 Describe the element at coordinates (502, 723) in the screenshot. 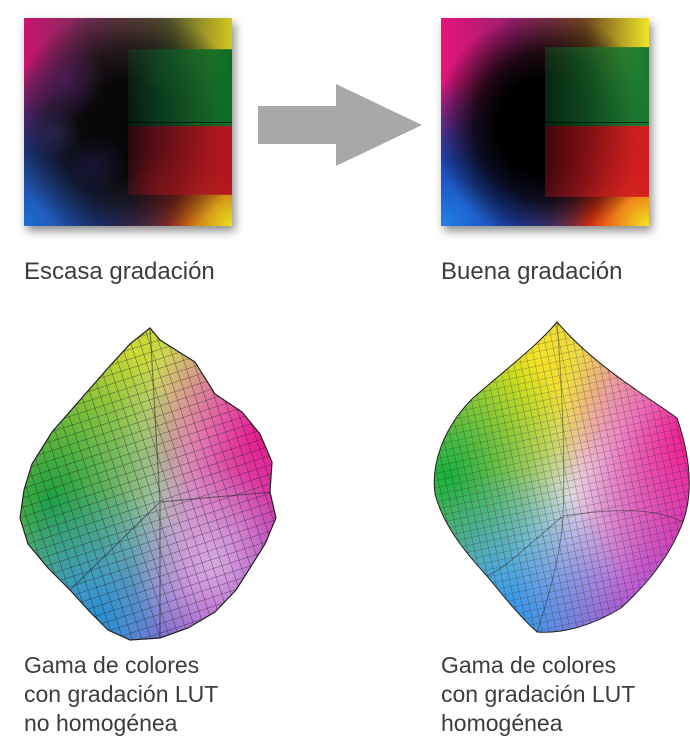

I see `caption-line-3: homogénea` at that location.